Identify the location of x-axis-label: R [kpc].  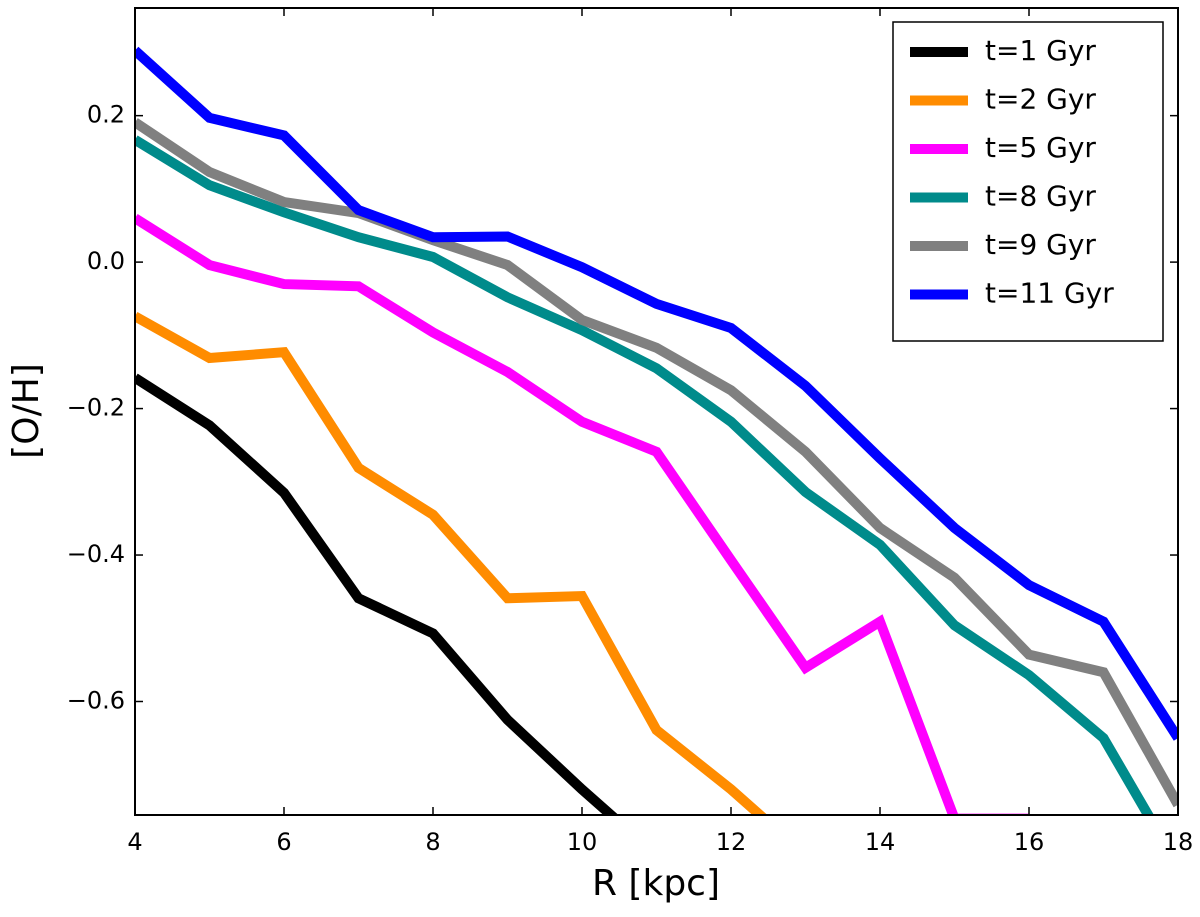
(656, 883).